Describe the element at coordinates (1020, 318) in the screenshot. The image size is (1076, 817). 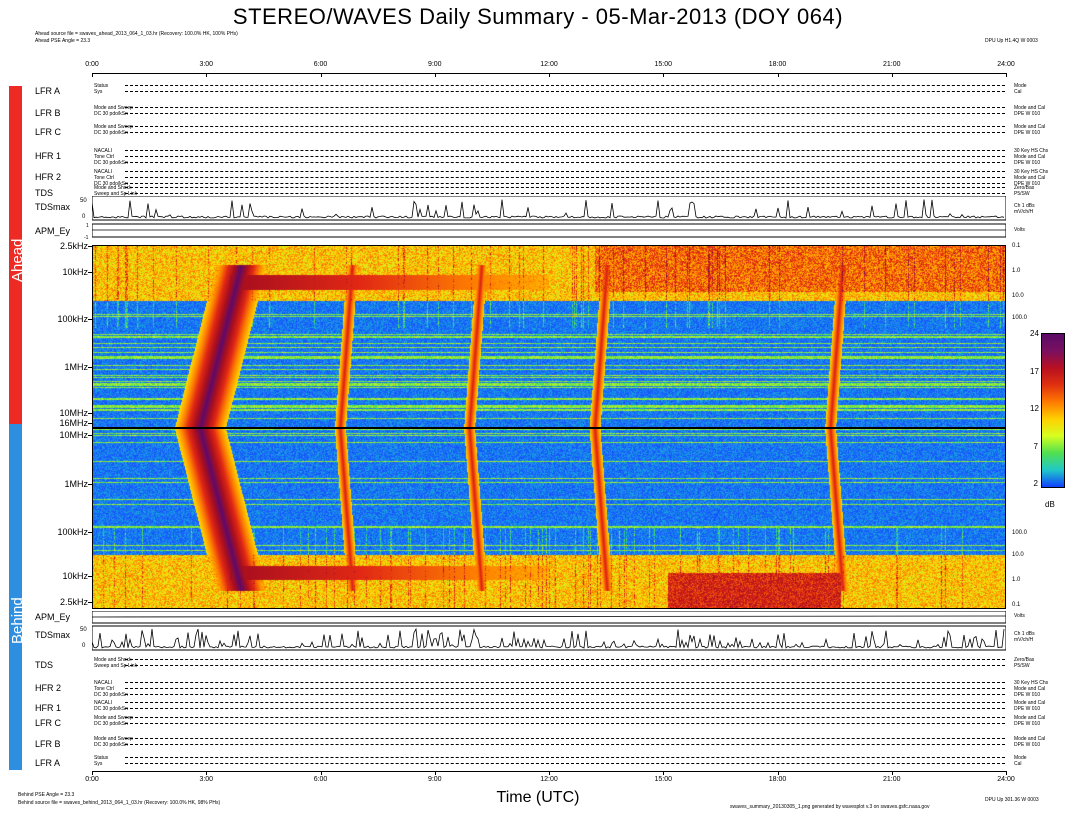
I see `ahead-right-scale-tick: 100.0` at that location.